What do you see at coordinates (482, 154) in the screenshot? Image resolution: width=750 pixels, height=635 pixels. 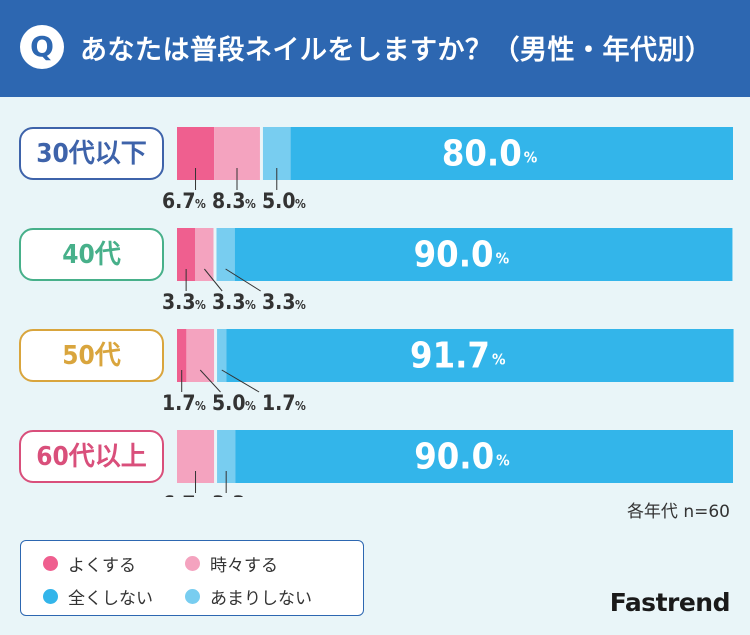 I see `data-label: 80.0` at bounding box center [482, 154].